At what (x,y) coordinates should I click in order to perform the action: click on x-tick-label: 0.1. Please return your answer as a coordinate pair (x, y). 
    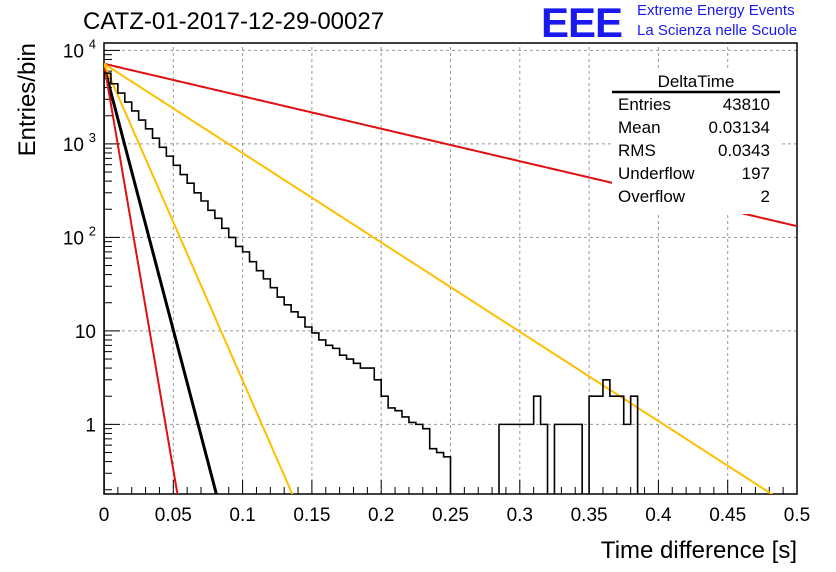
    Looking at the image, I should click on (242, 515).